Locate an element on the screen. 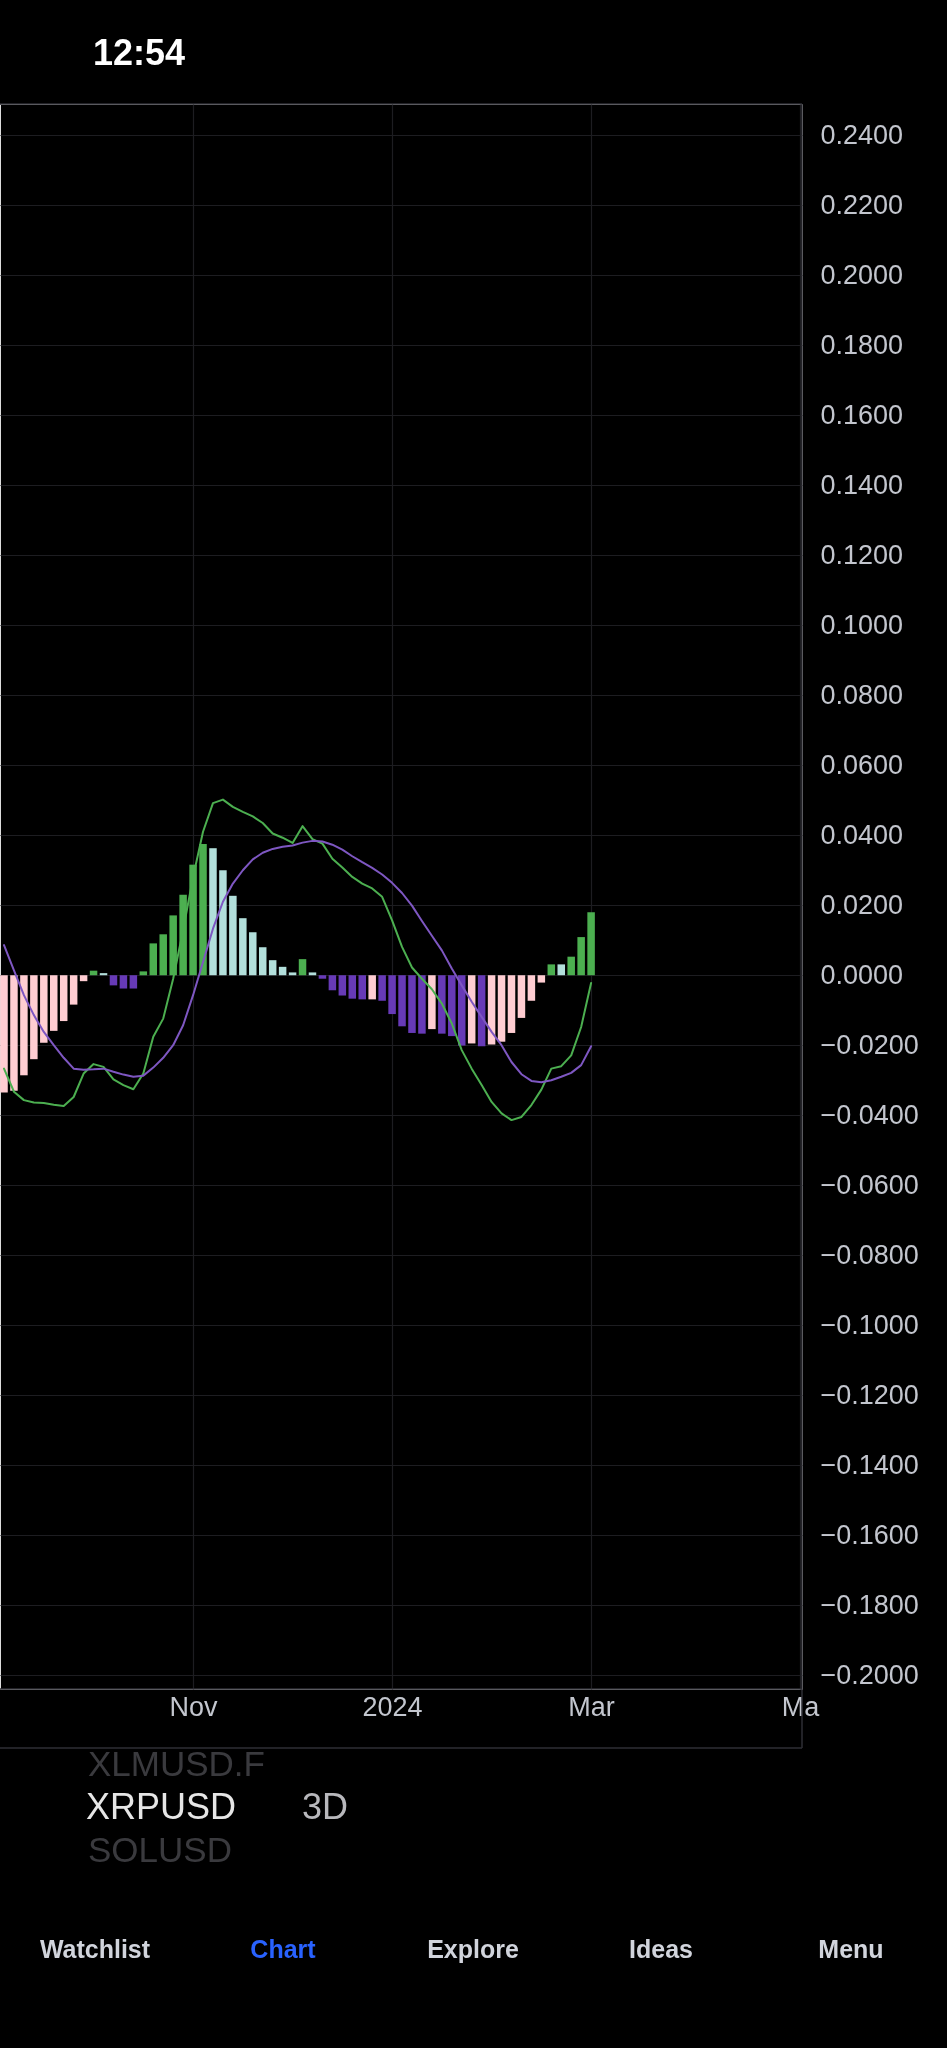 This screenshot has width=947, height=2048. y-tick-label: 0.1400 is located at coordinates (862, 484).